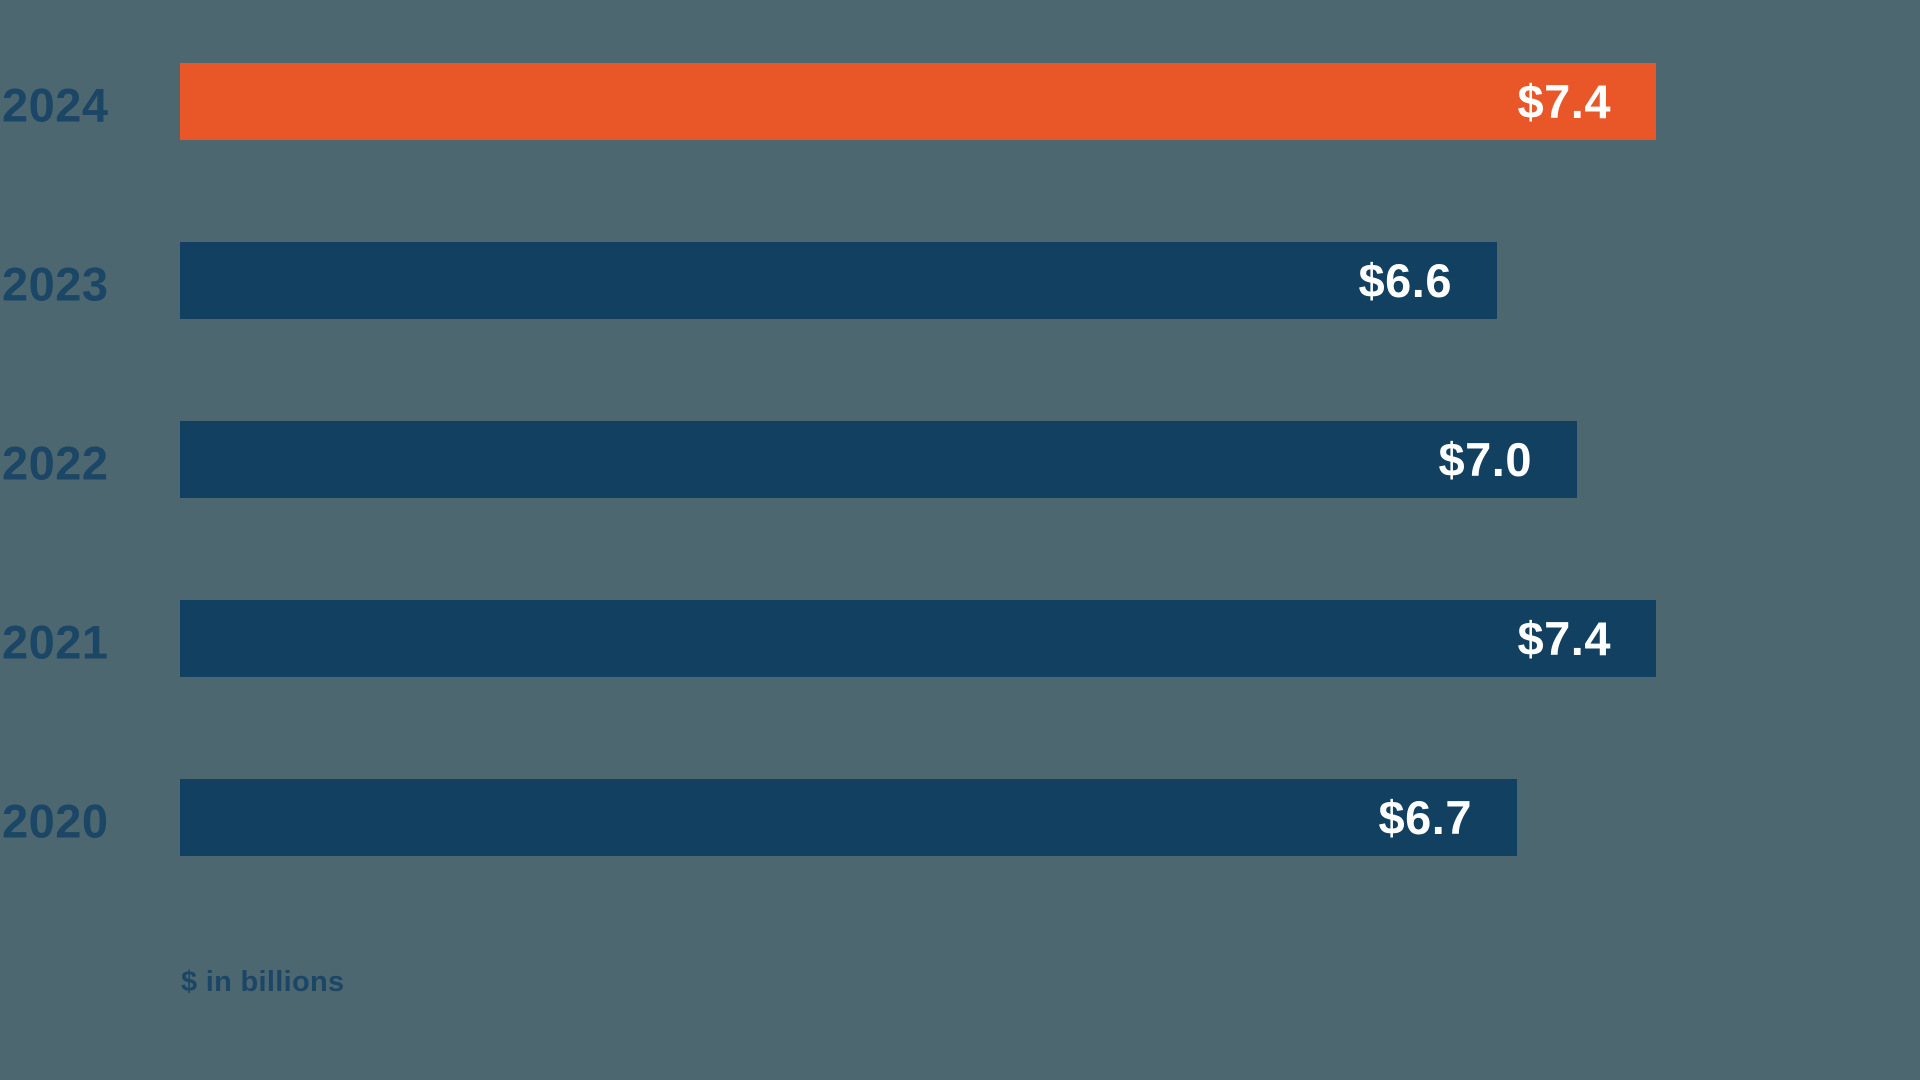  What do you see at coordinates (848, 817) in the screenshot?
I see `bar-2020: $6.7` at bounding box center [848, 817].